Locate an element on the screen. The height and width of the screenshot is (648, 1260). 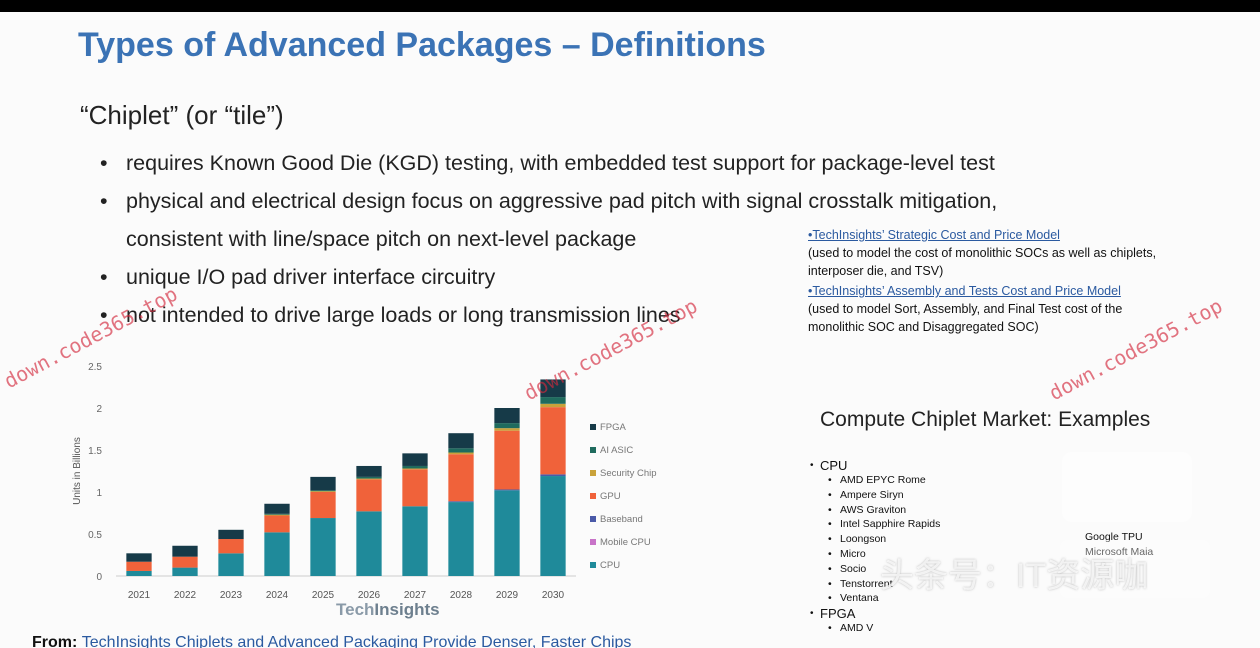
top-black-bar is located at coordinates (630, 6).